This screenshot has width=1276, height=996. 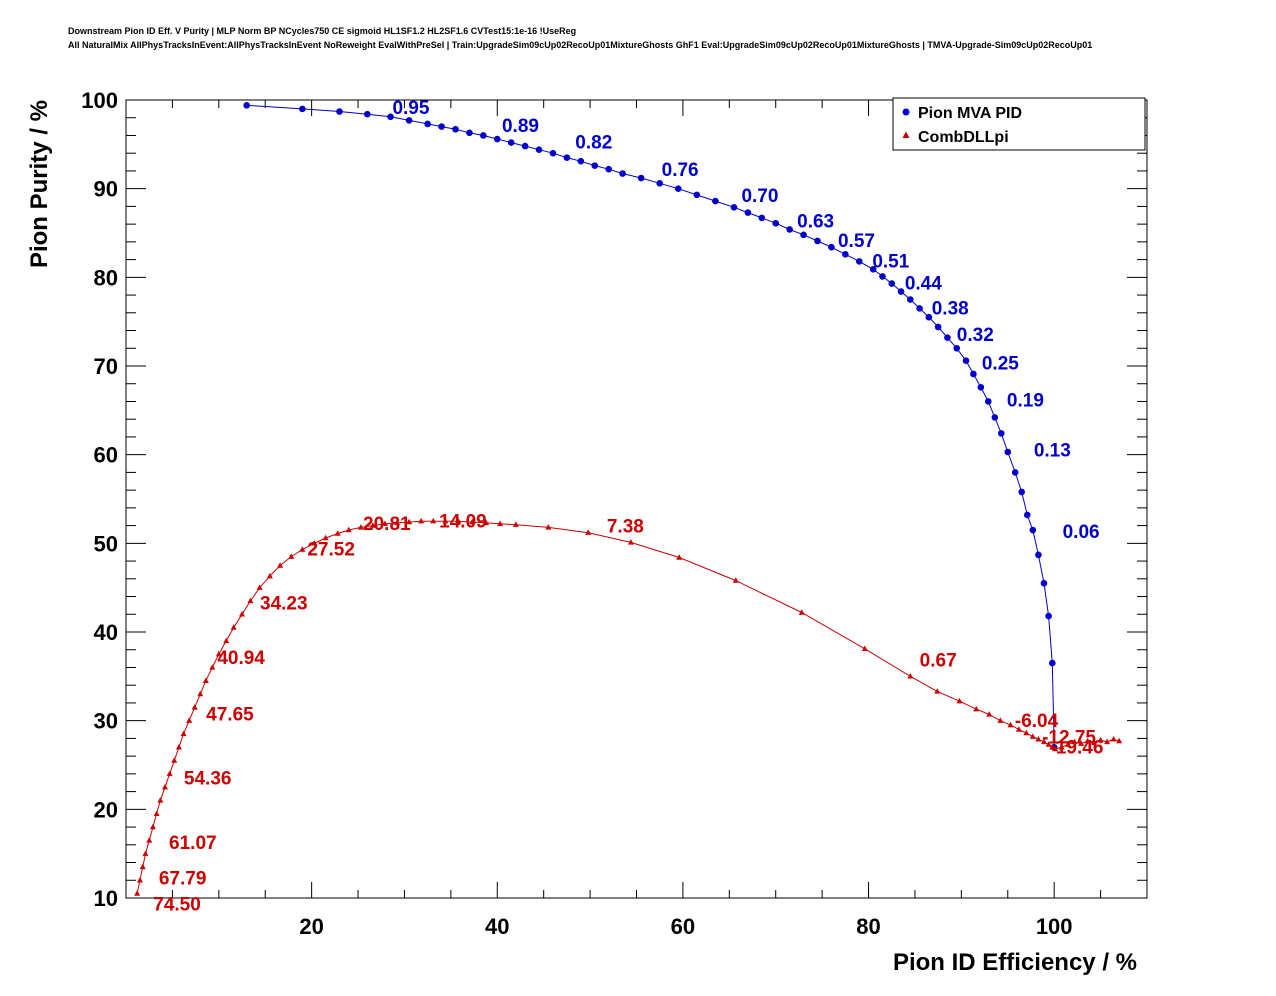 I want to click on cut-label-combdllpi: -19.46, so click(x=1077, y=747).